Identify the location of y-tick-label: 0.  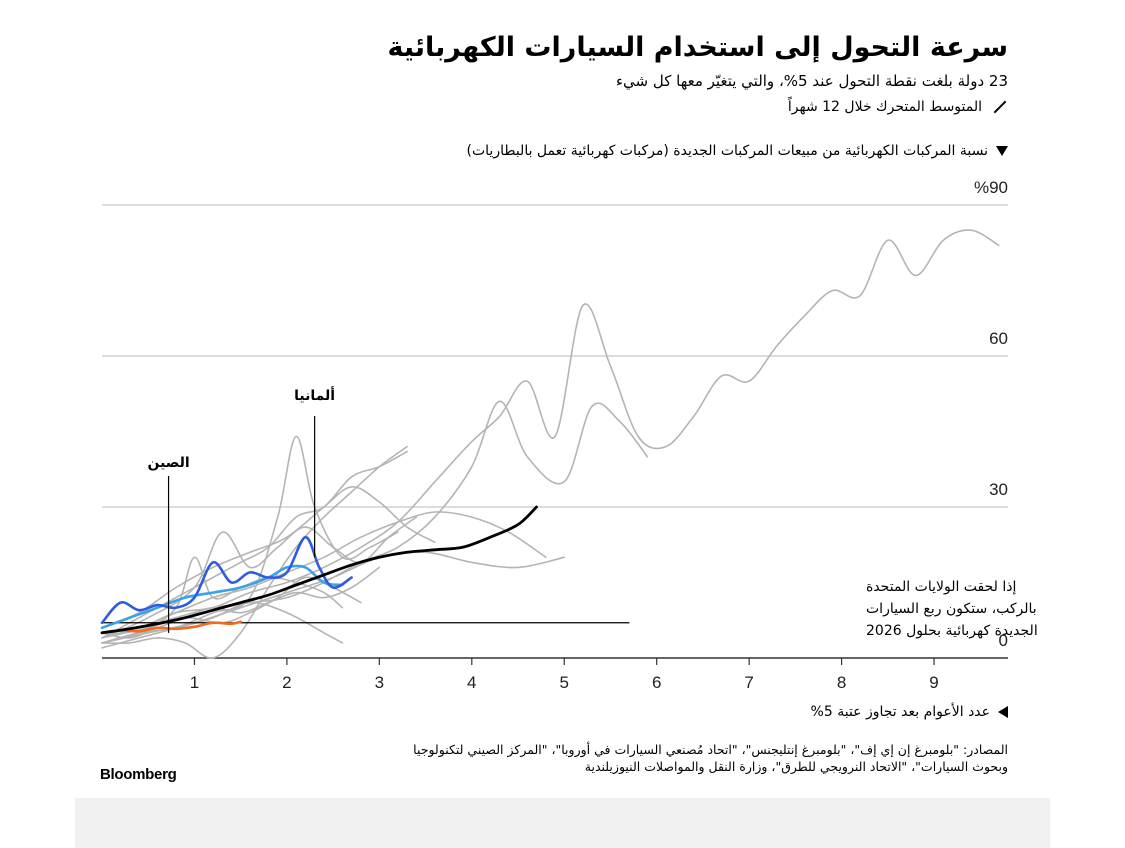
(1003, 640).